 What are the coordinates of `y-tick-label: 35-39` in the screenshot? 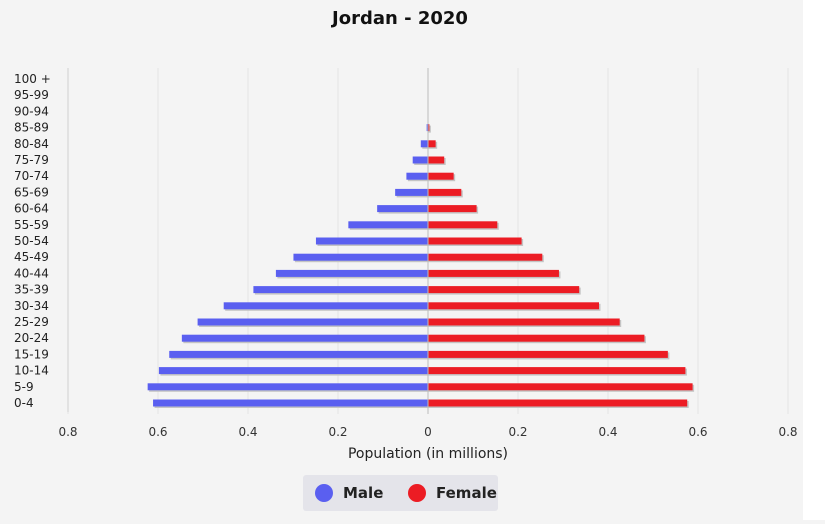 It's located at (31, 290).